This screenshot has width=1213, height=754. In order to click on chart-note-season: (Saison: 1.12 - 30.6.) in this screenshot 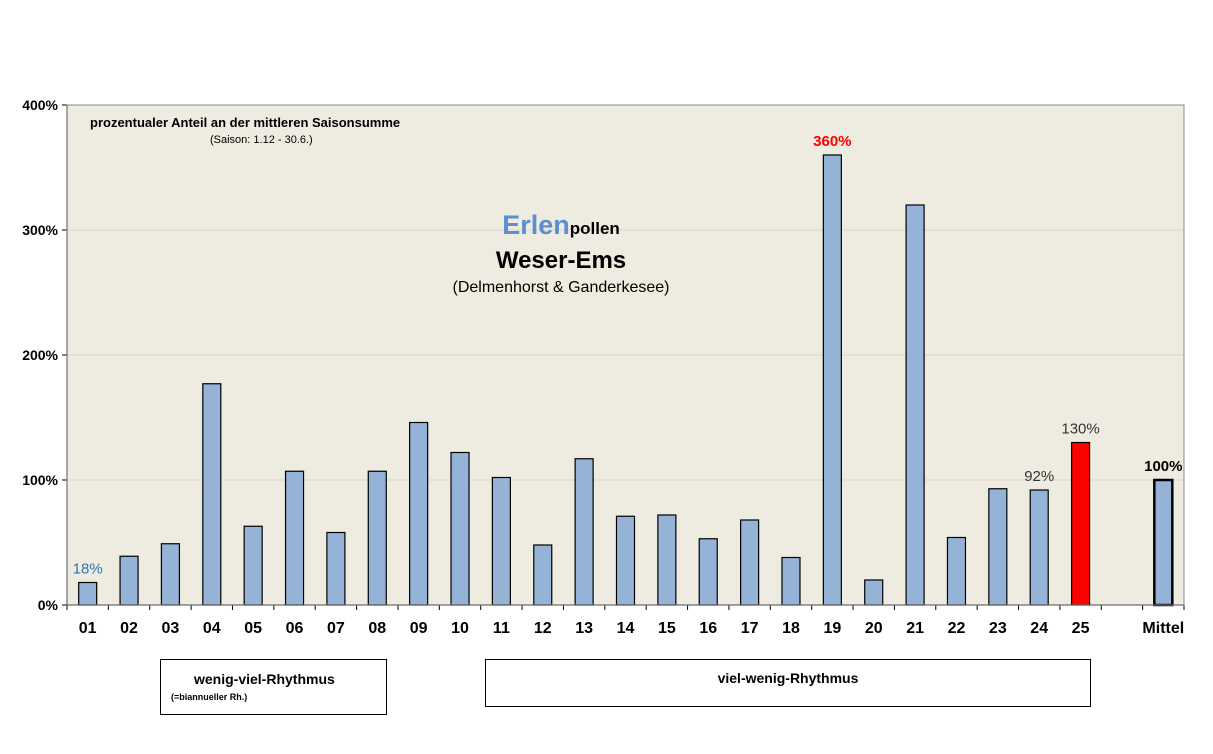, I will do `click(261, 140)`.